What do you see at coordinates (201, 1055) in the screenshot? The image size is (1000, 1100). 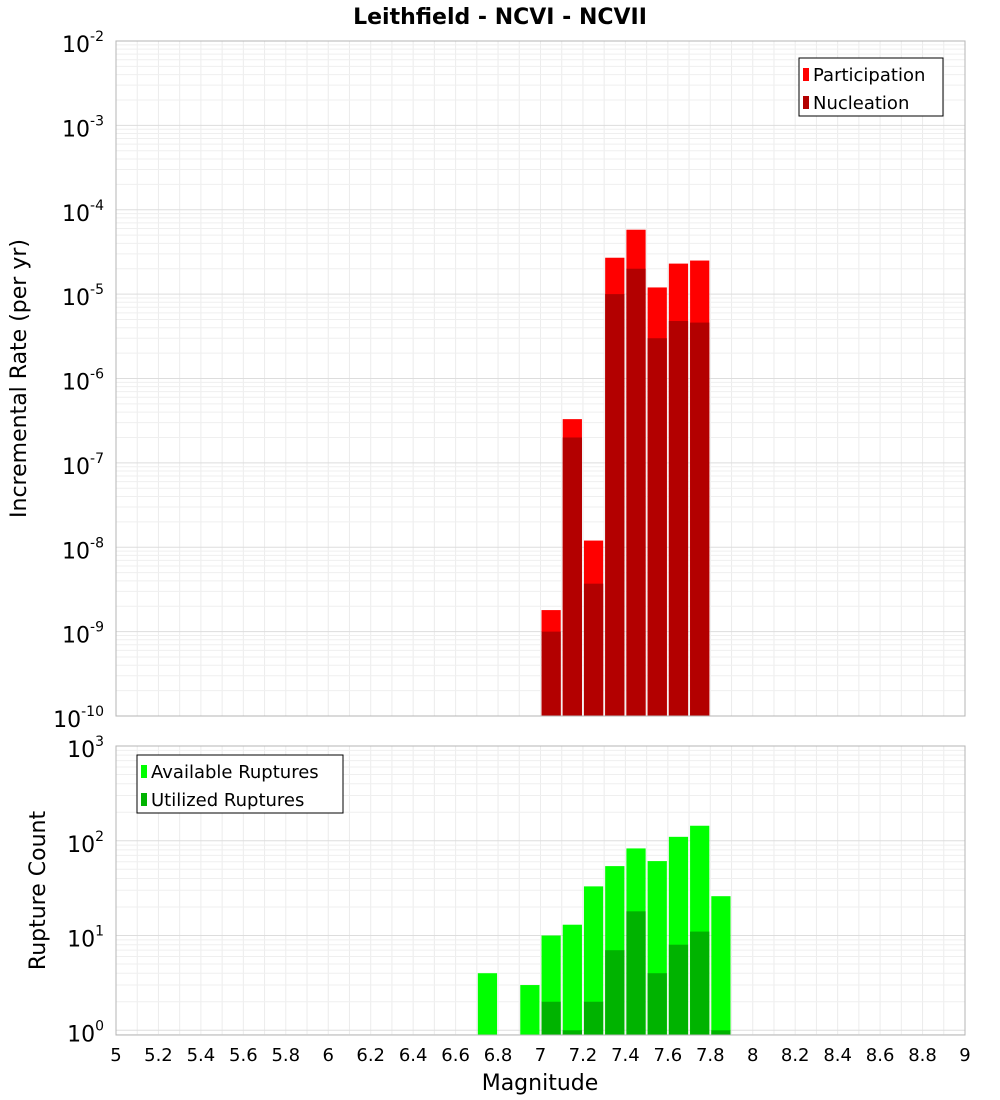 I see `x-tick-label: 5.4` at bounding box center [201, 1055].